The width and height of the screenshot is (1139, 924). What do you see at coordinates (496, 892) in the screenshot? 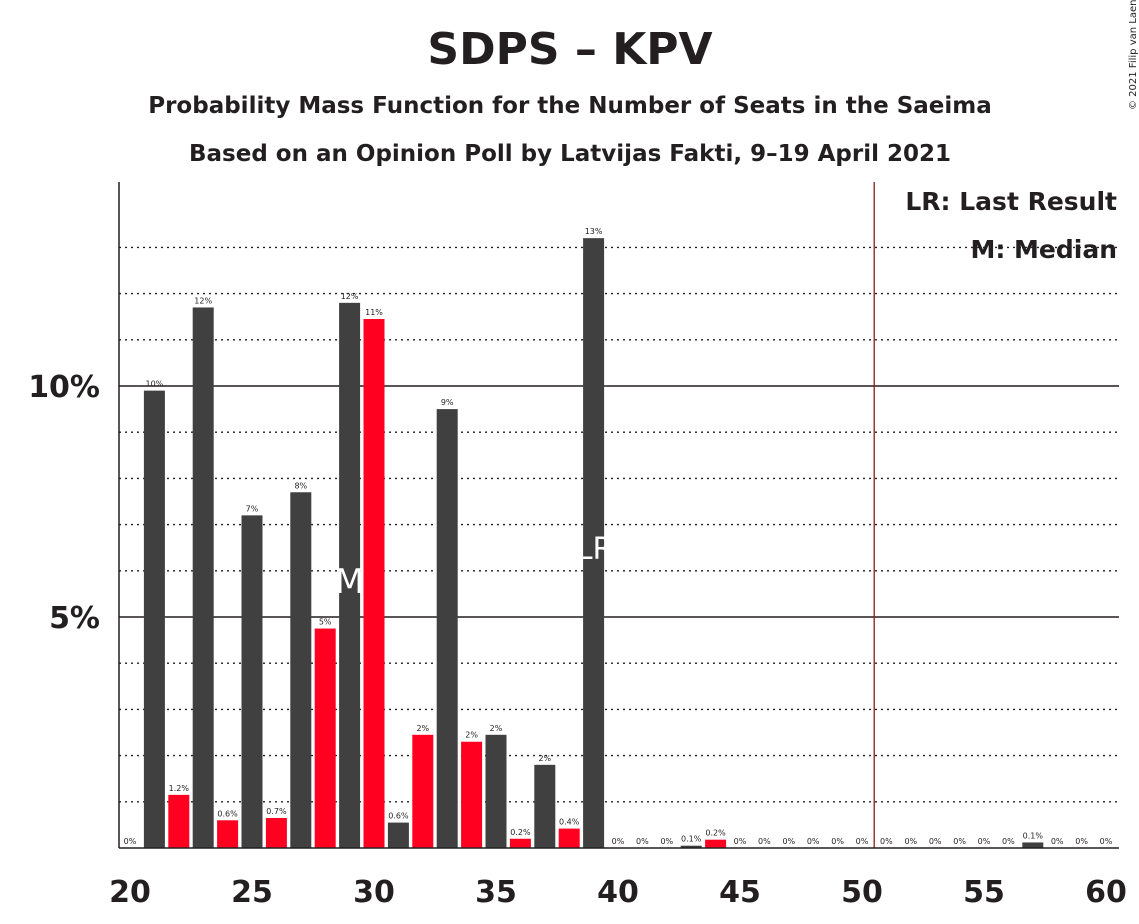
I see `x-tick-label: 35` at bounding box center [496, 892].